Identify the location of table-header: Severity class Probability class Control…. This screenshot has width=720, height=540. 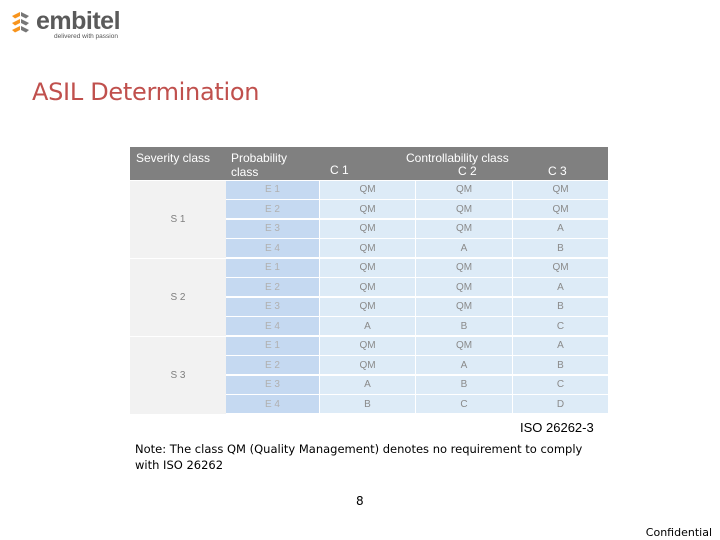
(369, 163).